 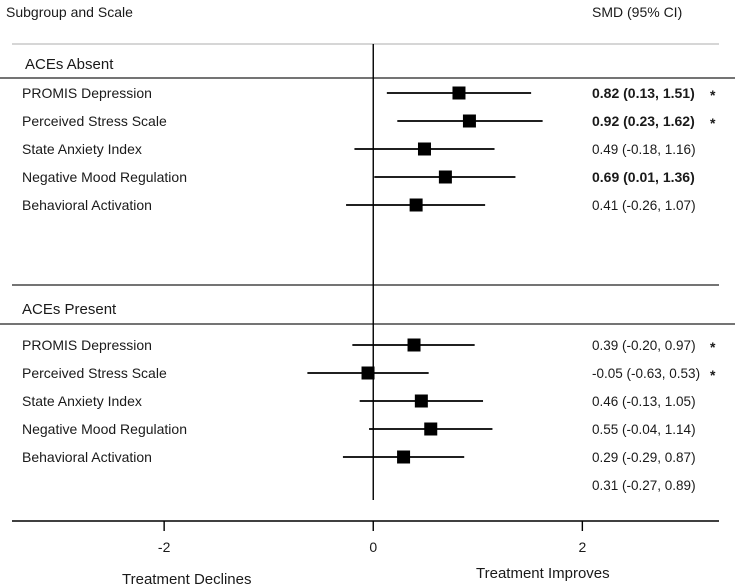 What do you see at coordinates (543, 573) in the screenshot?
I see `x-caption-treatment-improves: Treatment Improves` at bounding box center [543, 573].